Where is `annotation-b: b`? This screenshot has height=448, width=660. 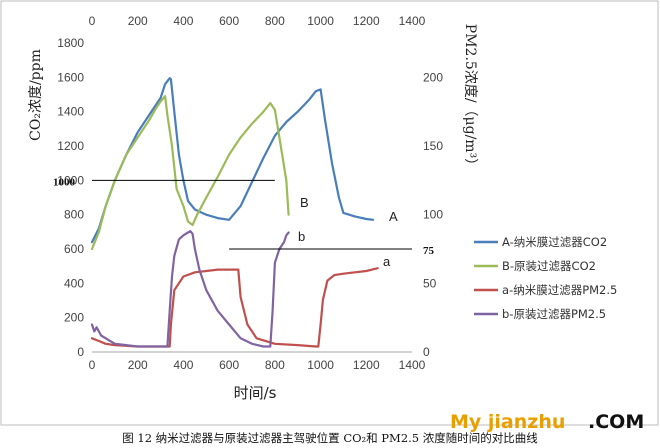
annotation-b: b is located at coordinates (301, 236).